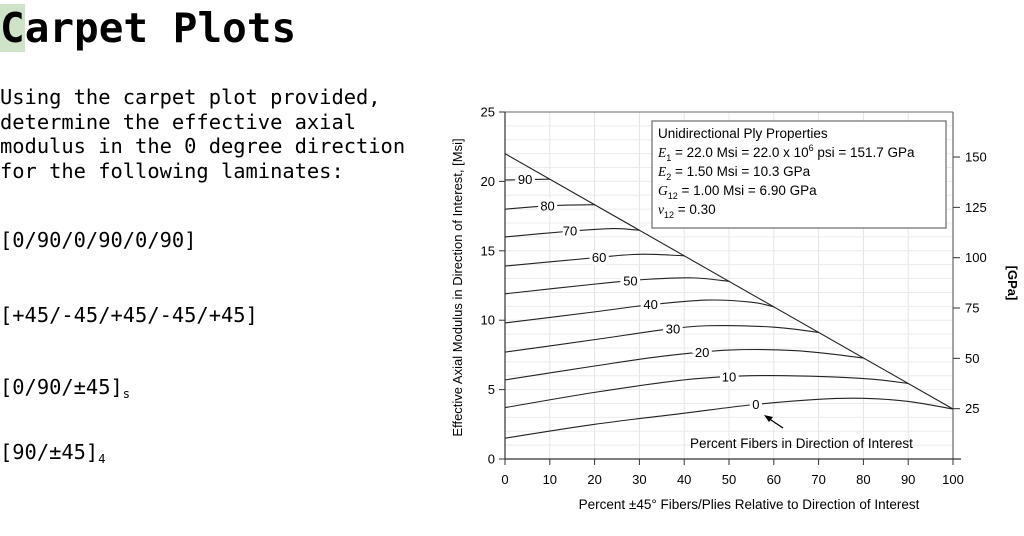  I want to click on ply-properties-title: Unidirectional Ply Properties, so click(743, 133).